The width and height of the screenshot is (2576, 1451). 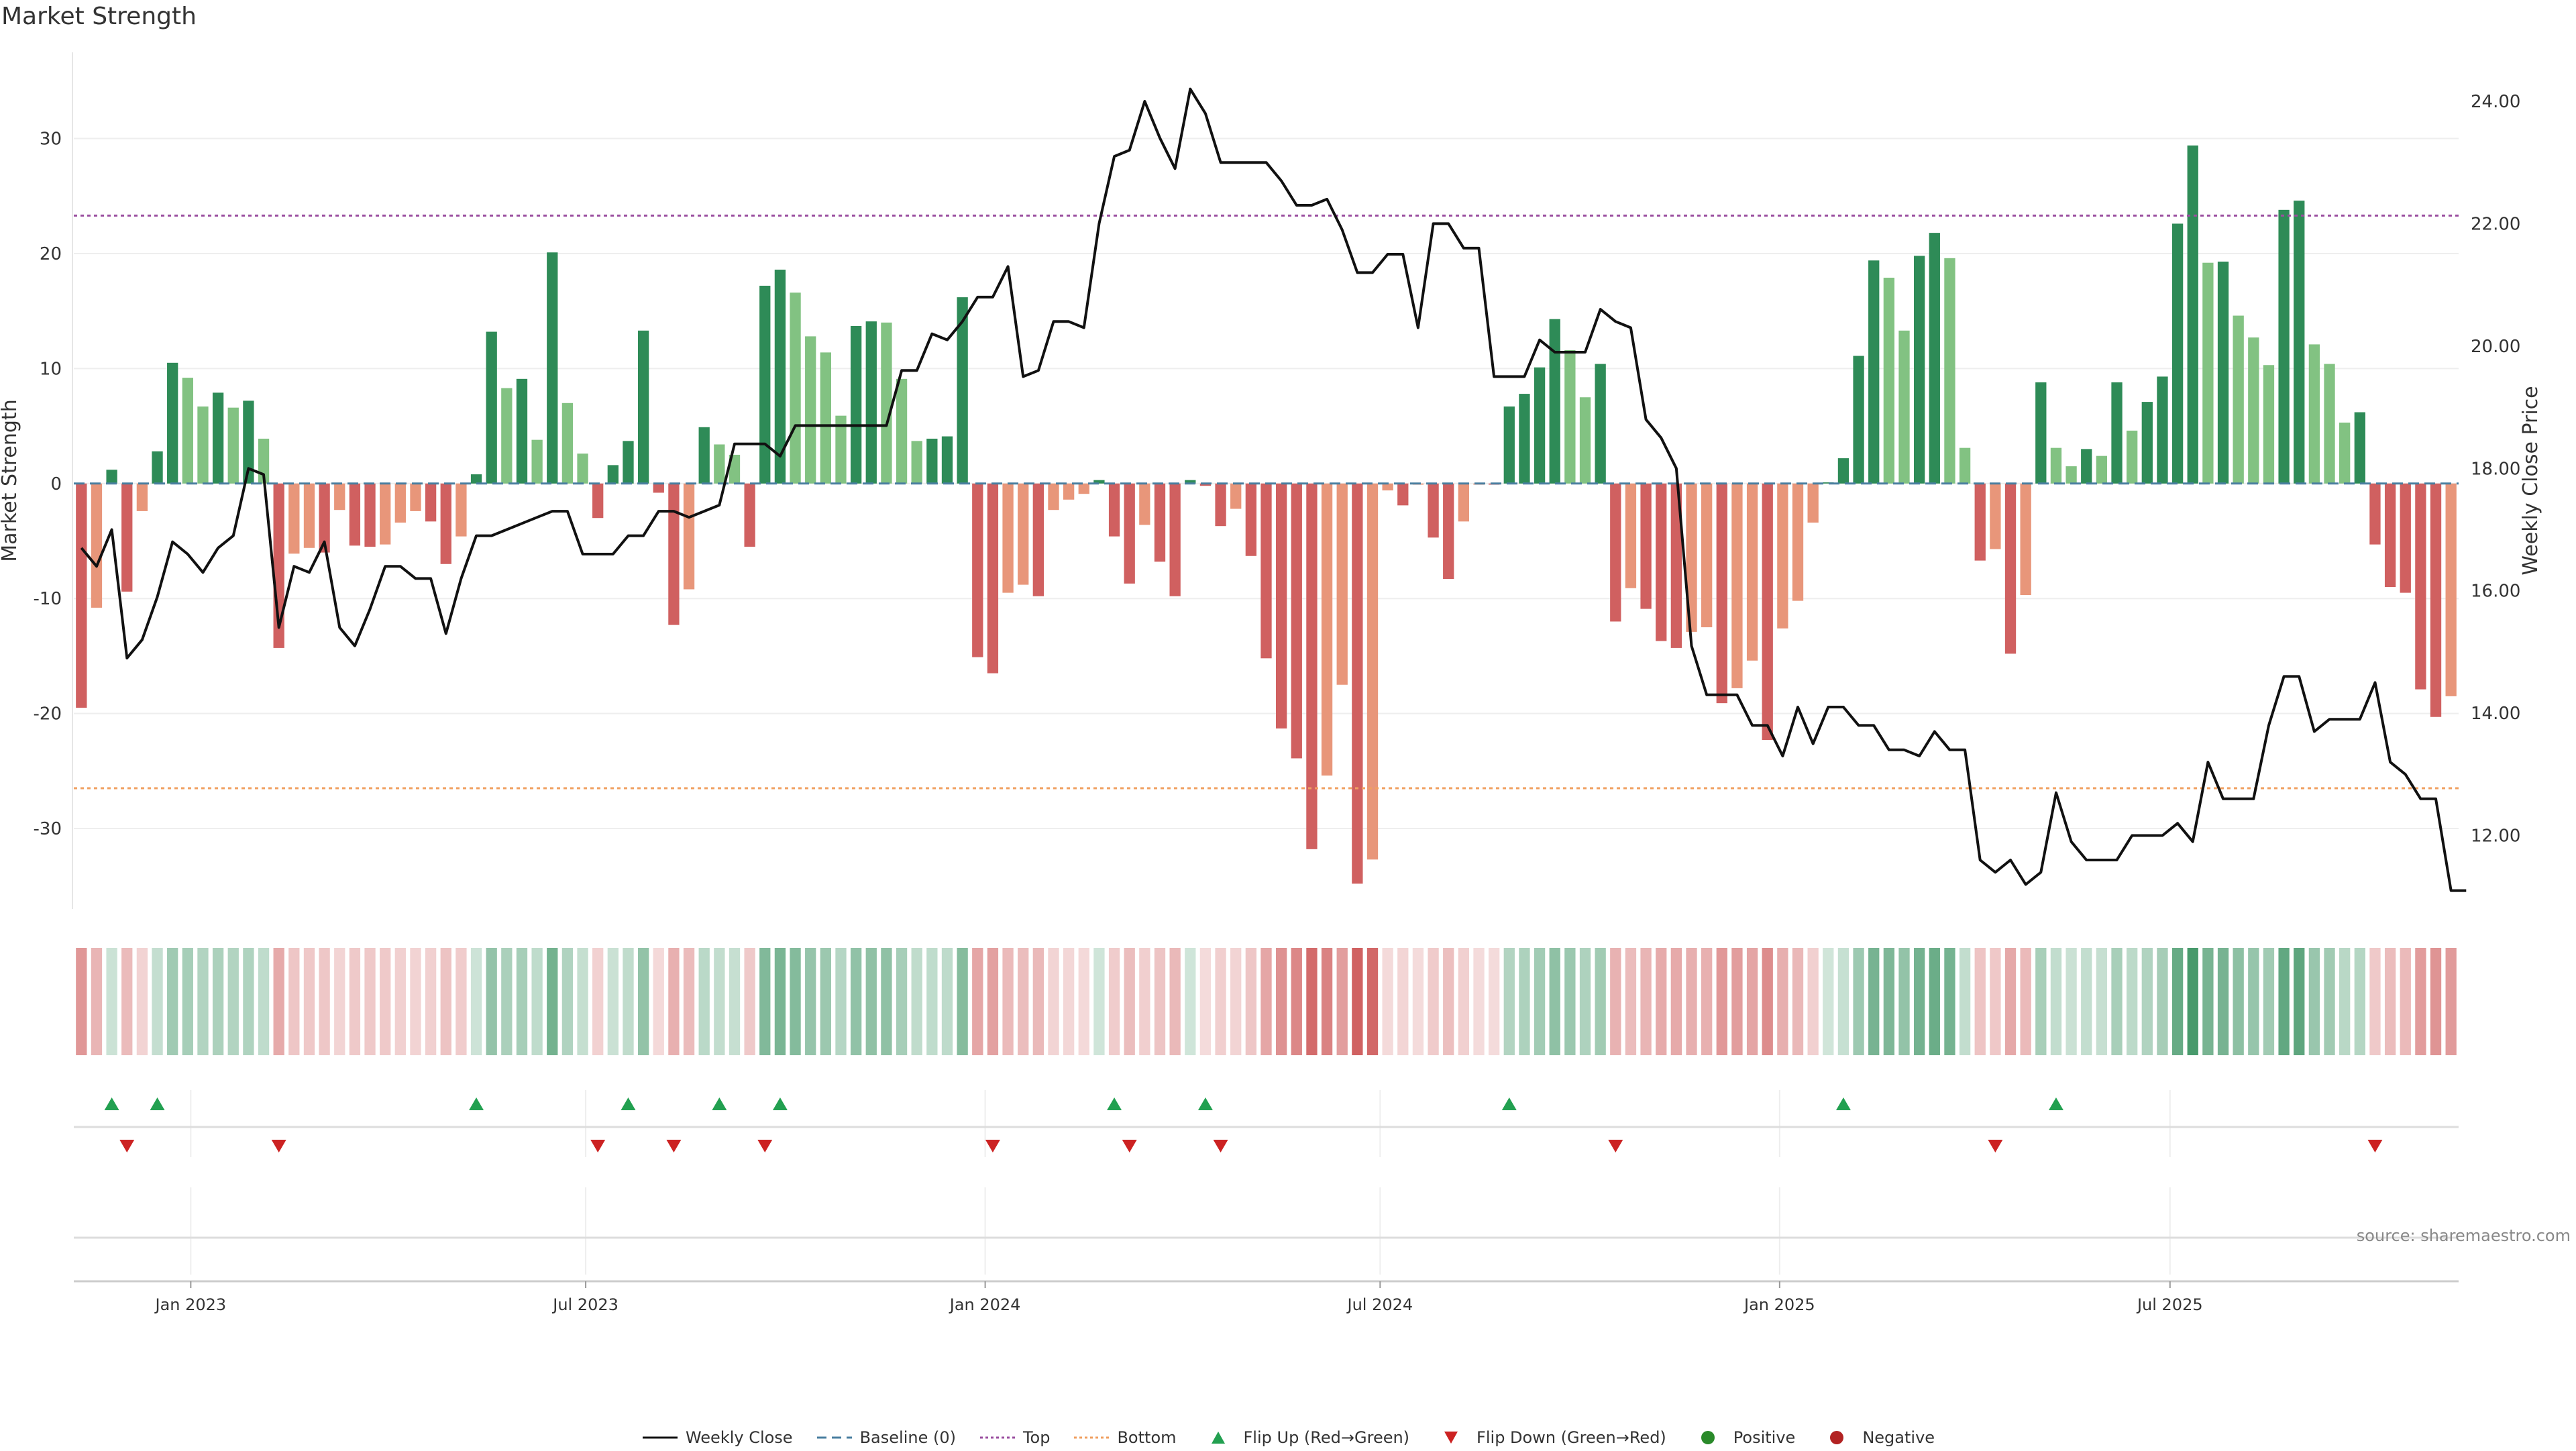 What do you see at coordinates (1571, 1437) in the screenshot?
I see `legend-label: Flip Down (Green→Red)` at bounding box center [1571, 1437].